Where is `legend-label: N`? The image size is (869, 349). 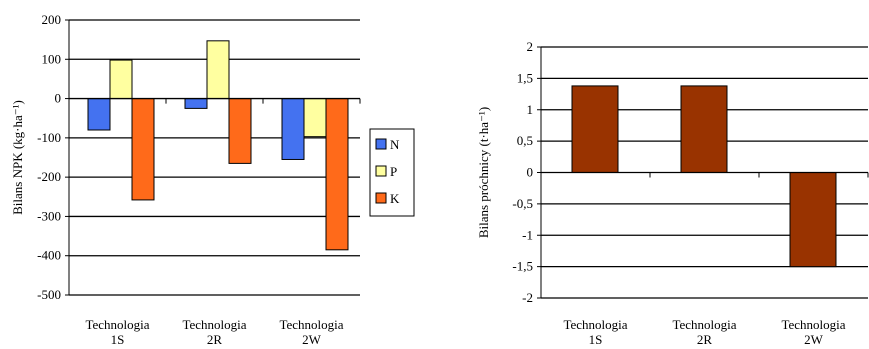 legend-label: N is located at coordinates (395, 144).